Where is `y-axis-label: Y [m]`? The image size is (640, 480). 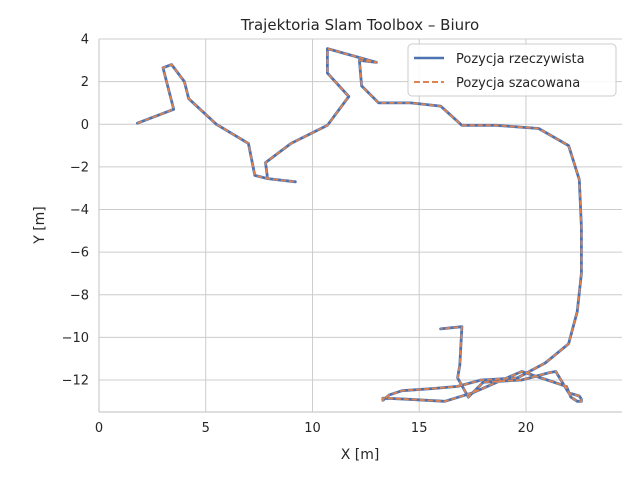 y-axis-label: Y [m] is located at coordinates (40, 225).